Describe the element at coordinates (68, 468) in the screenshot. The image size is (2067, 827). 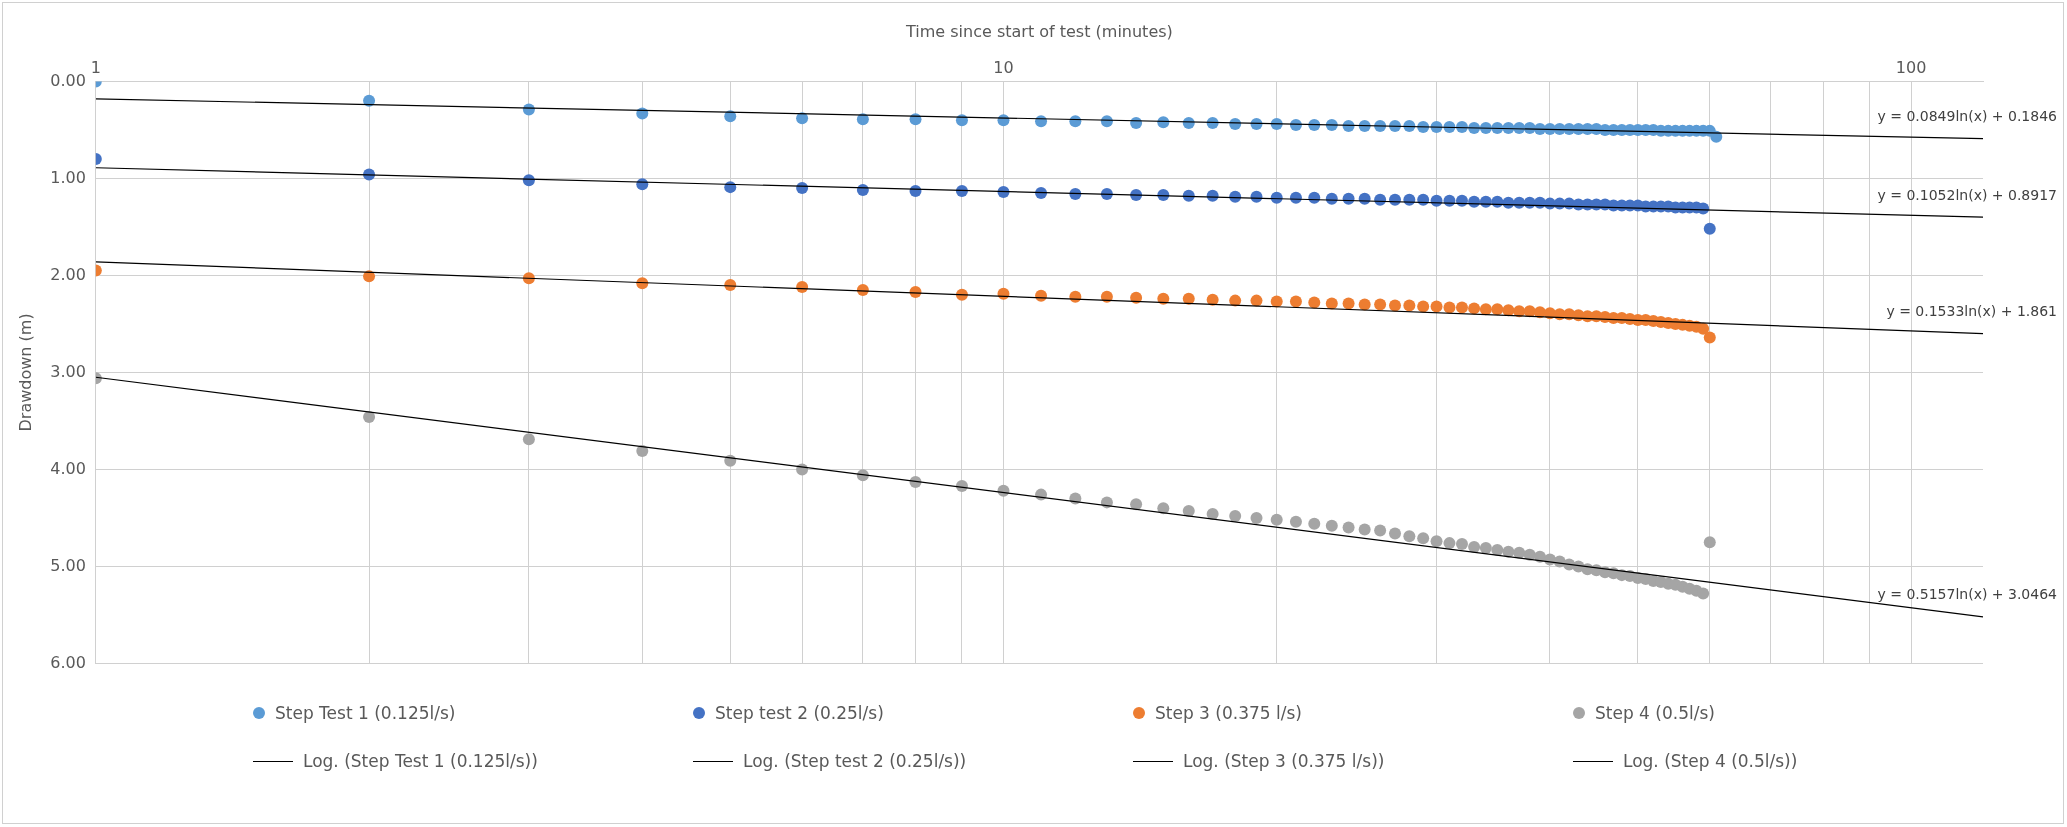
I see `y-tick-label: 4.00` at that location.